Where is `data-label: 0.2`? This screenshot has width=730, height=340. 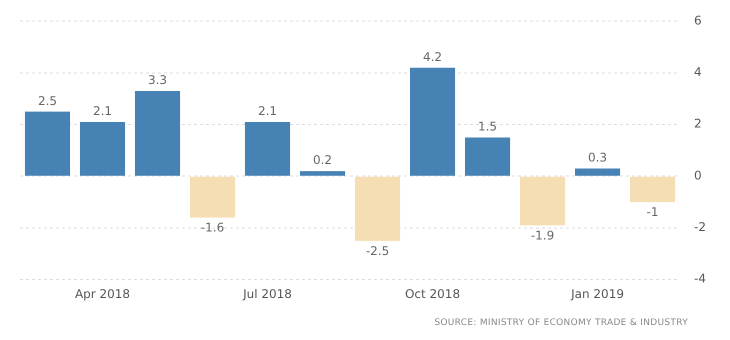
data-label: 0.2 is located at coordinates (322, 160).